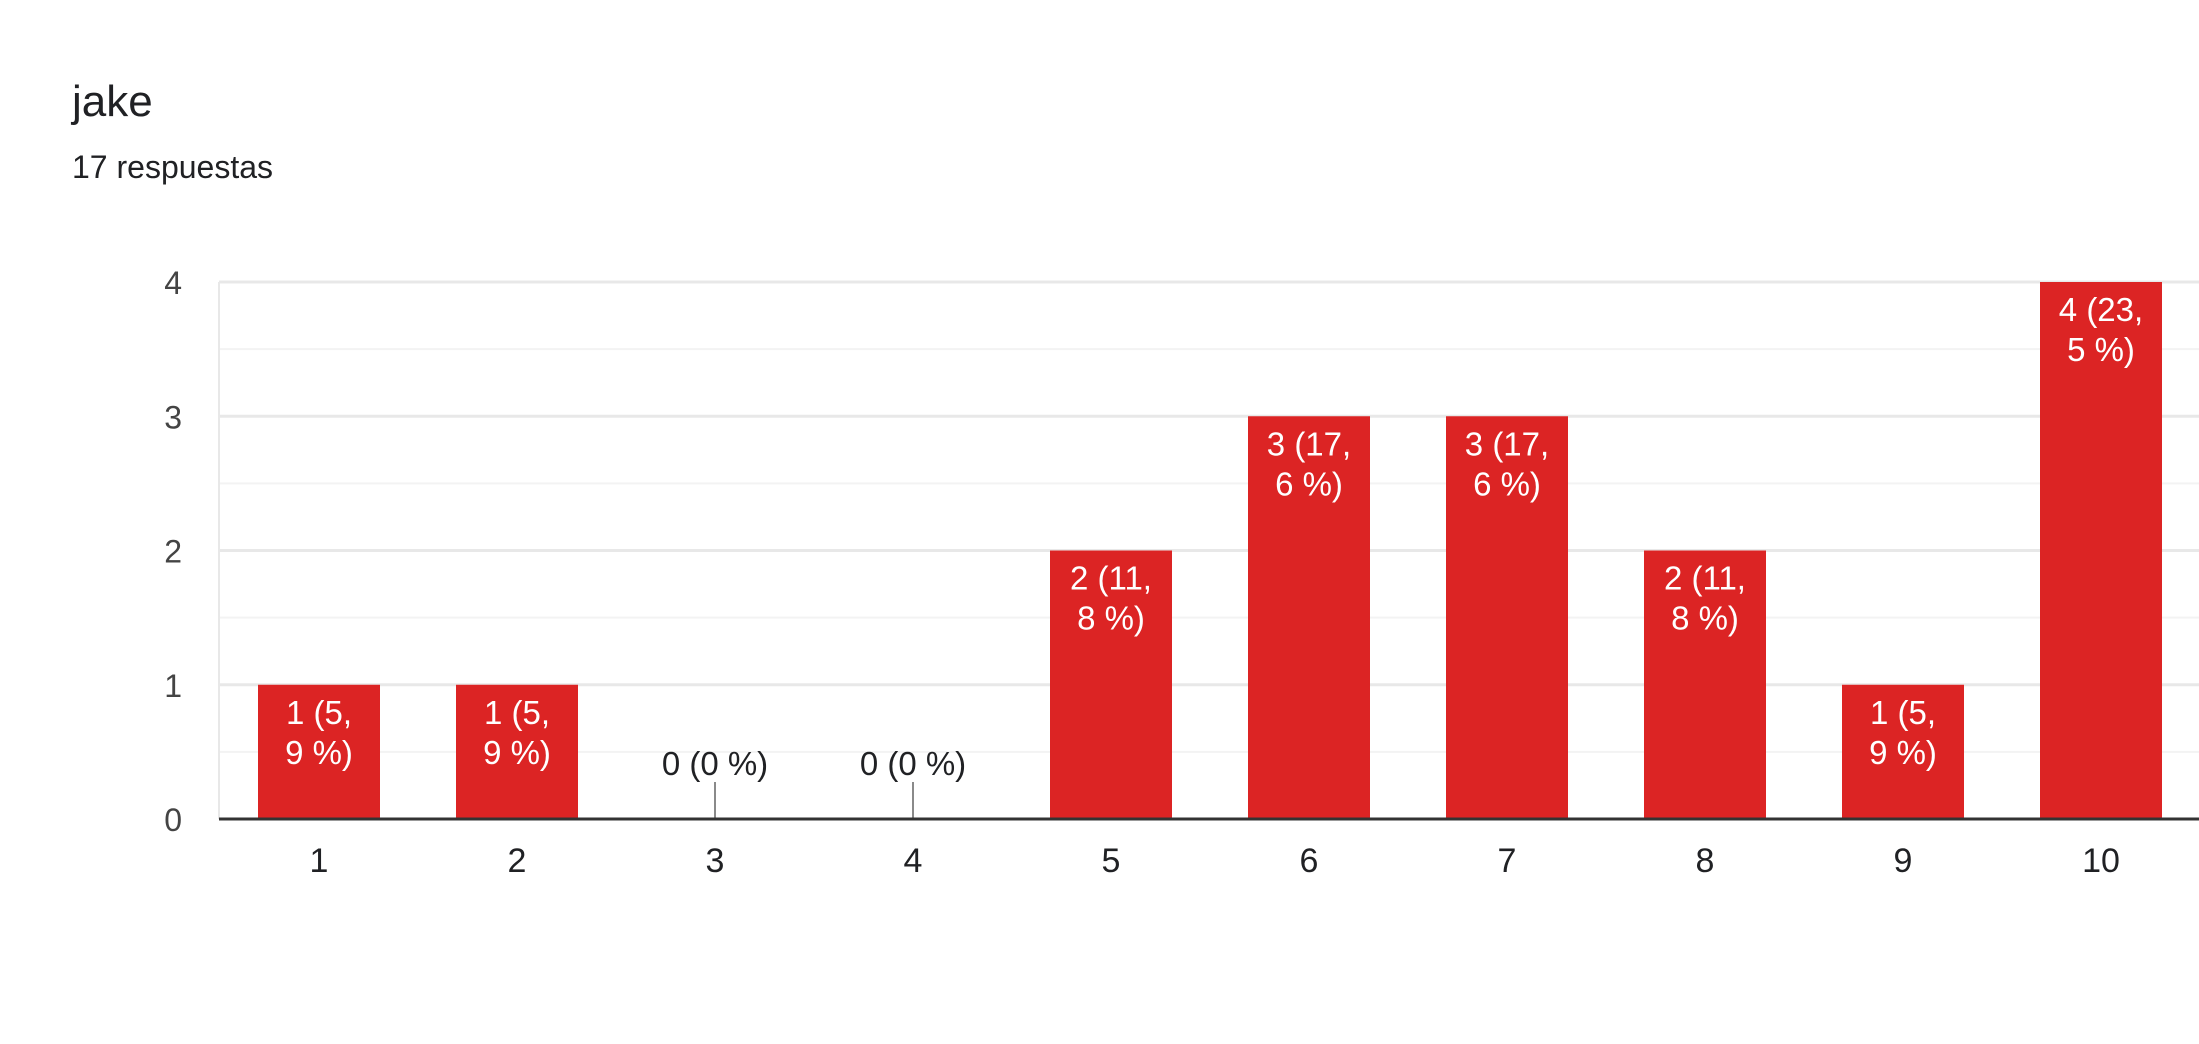 This screenshot has width=2199, height=1044. Describe the element at coordinates (1705, 861) in the screenshot. I see `x-tick-label: 8` at that location.